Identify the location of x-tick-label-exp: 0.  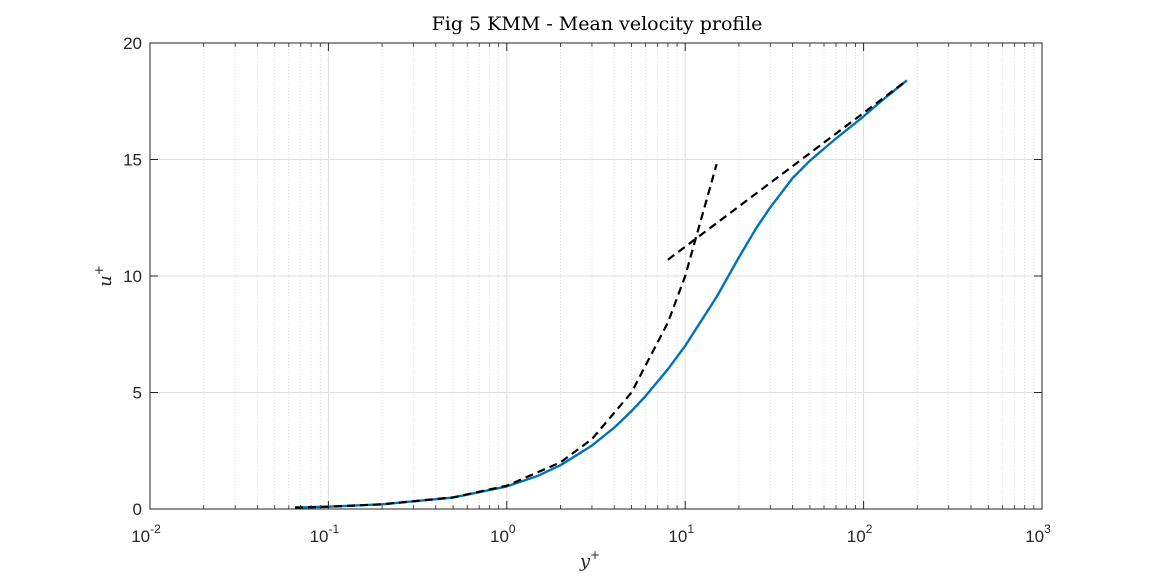
(512, 529).